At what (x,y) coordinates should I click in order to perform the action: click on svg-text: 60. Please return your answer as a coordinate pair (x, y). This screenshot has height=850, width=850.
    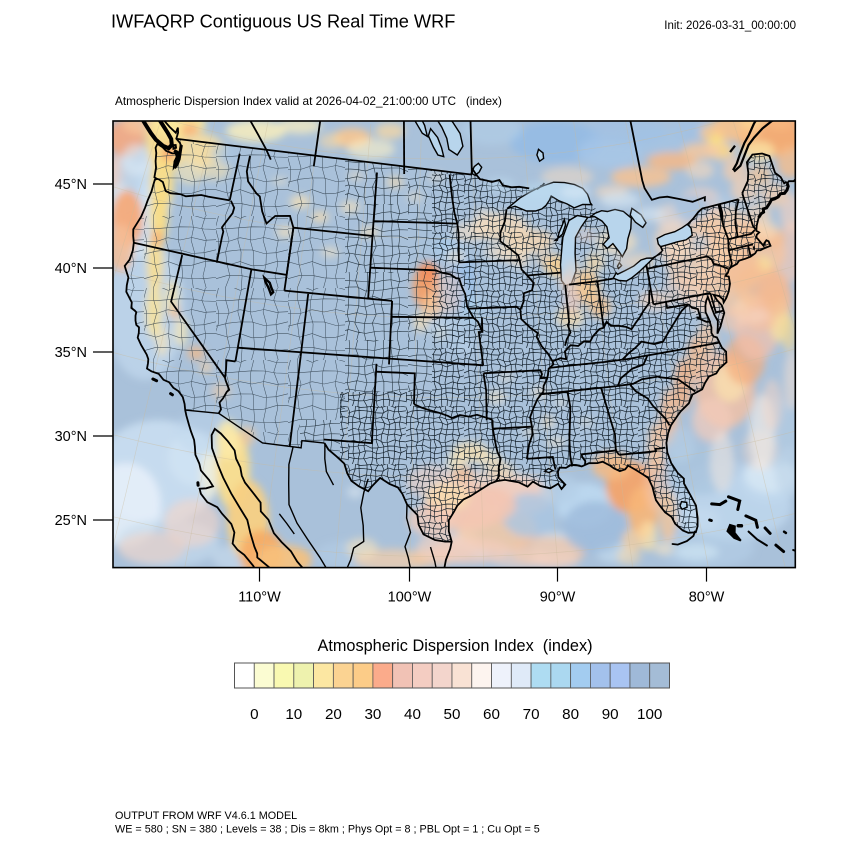
    Looking at the image, I should click on (491, 714).